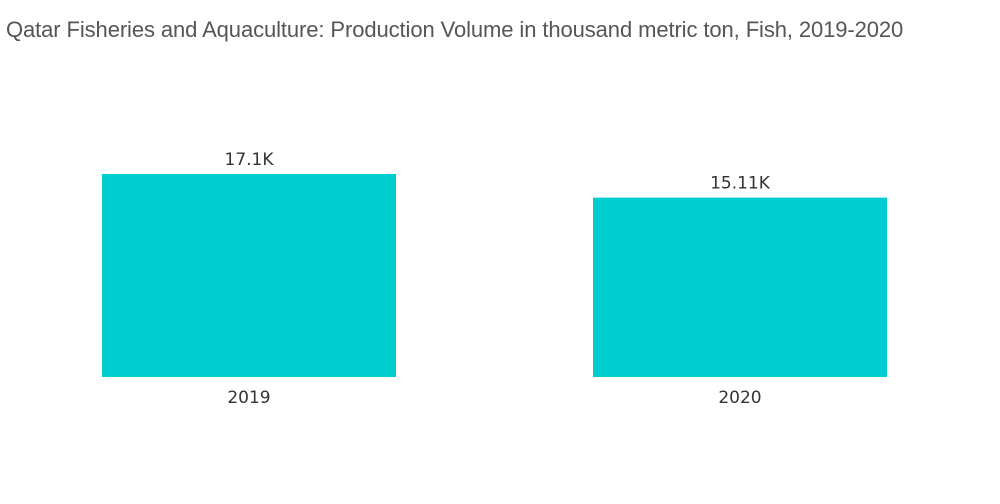  What do you see at coordinates (739, 398) in the screenshot?
I see `x-tick-label-2020: 2020` at bounding box center [739, 398].